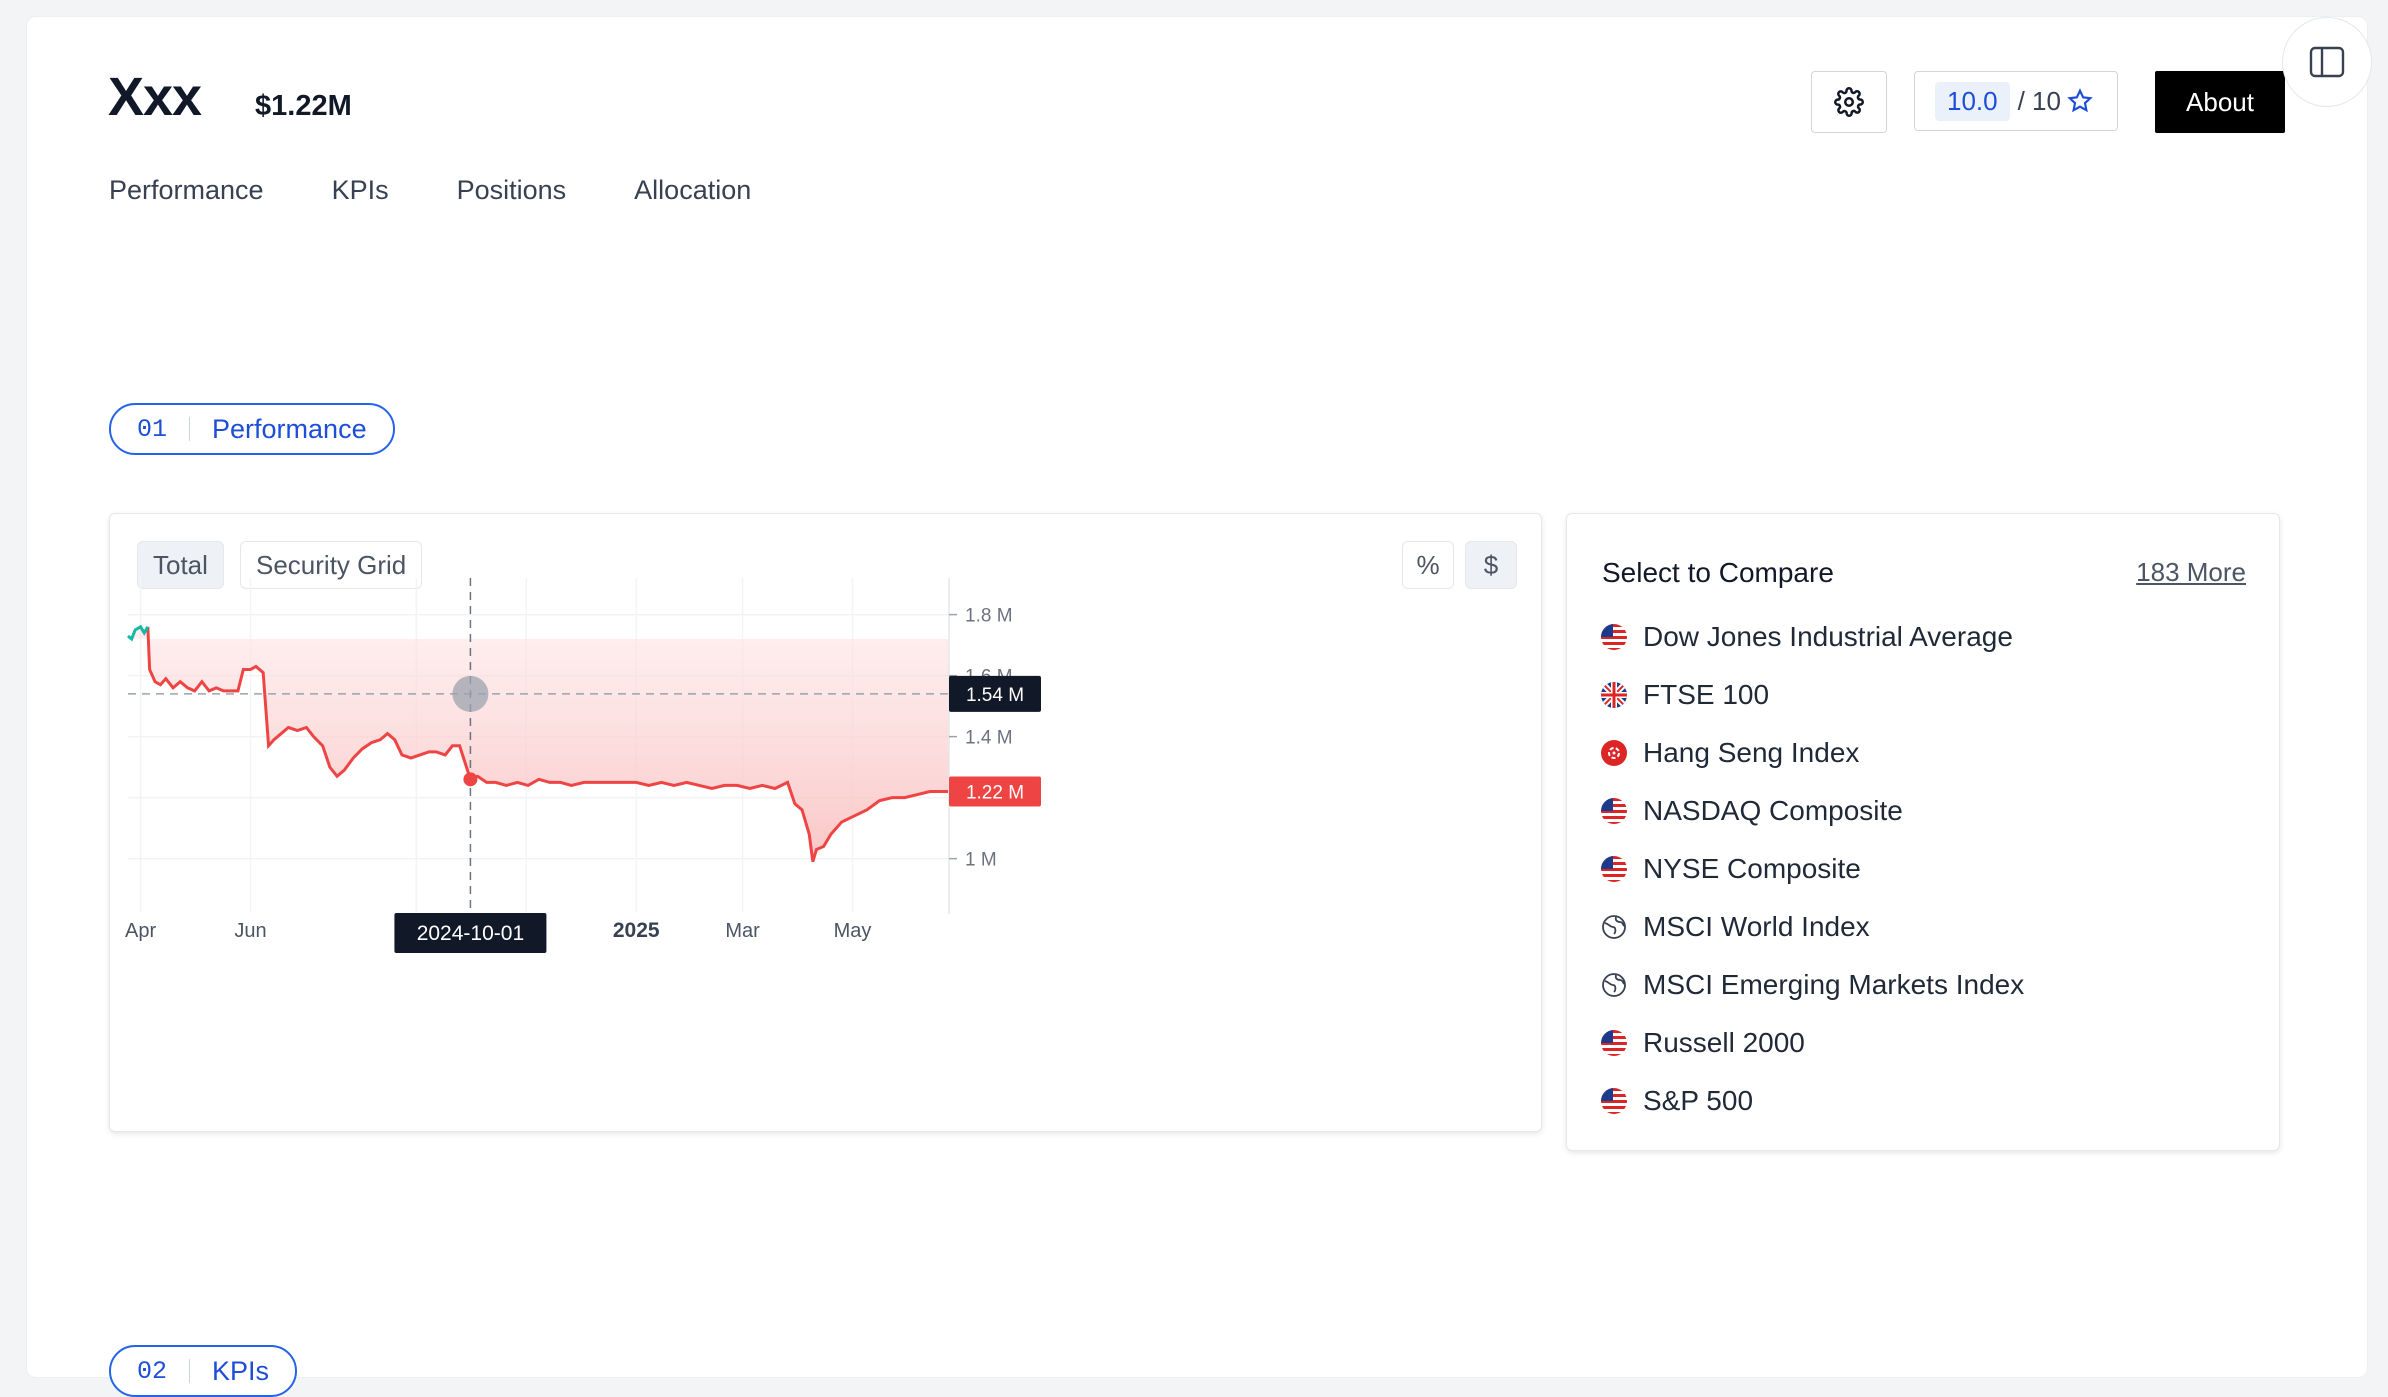 Image resolution: width=2388 pixels, height=1397 pixels. Describe the element at coordinates (138, 633) in the screenshot. I see `series-line-positive` at that location.